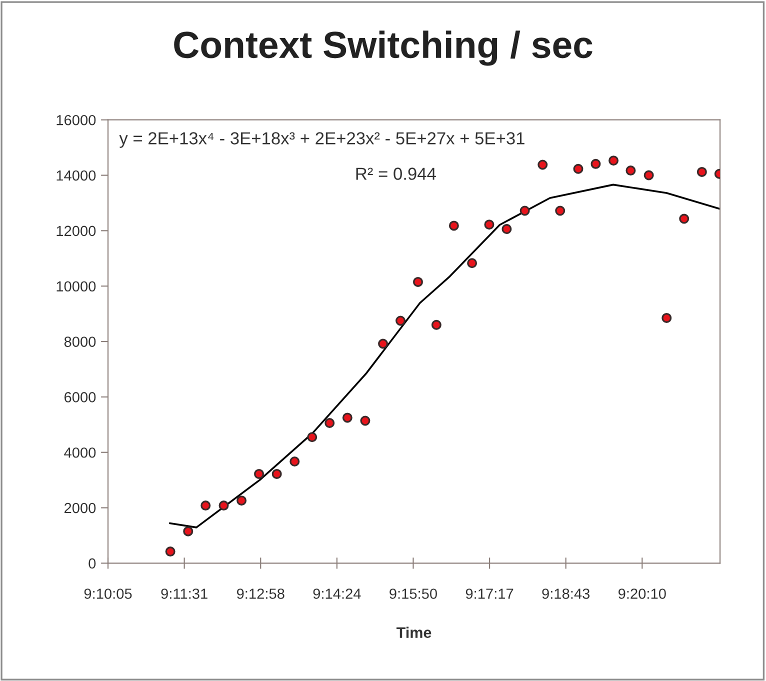 The image size is (766, 681). I want to click on x-tick-label: 9:17:17, so click(490, 593).